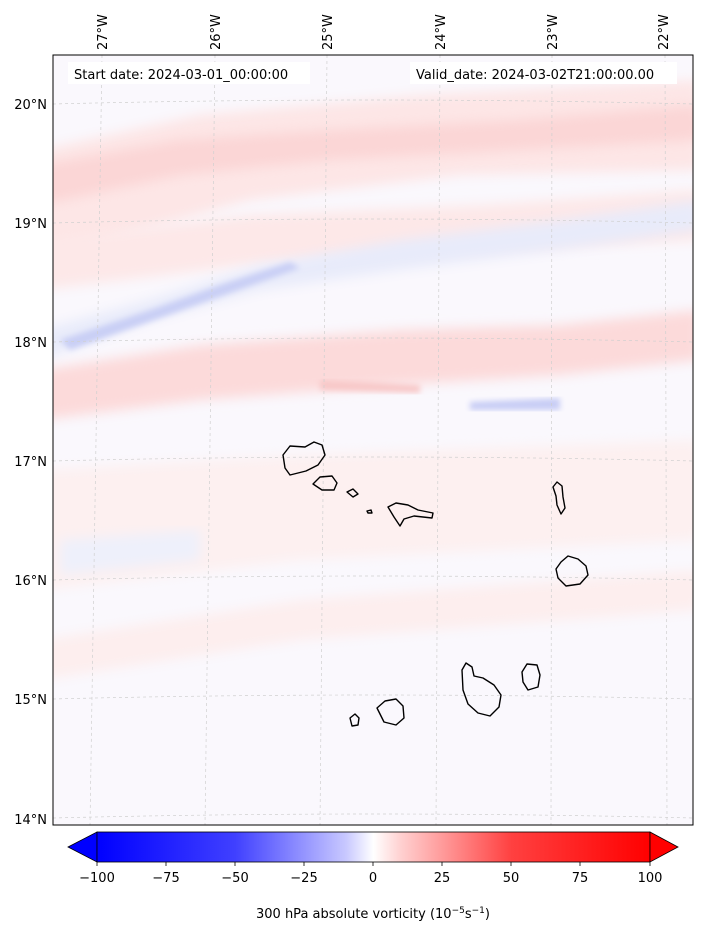 The image size is (703, 936). What do you see at coordinates (216, 32) in the screenshot?
I see `lon-label-26w: 26°W` at bounding box center [216, 32].